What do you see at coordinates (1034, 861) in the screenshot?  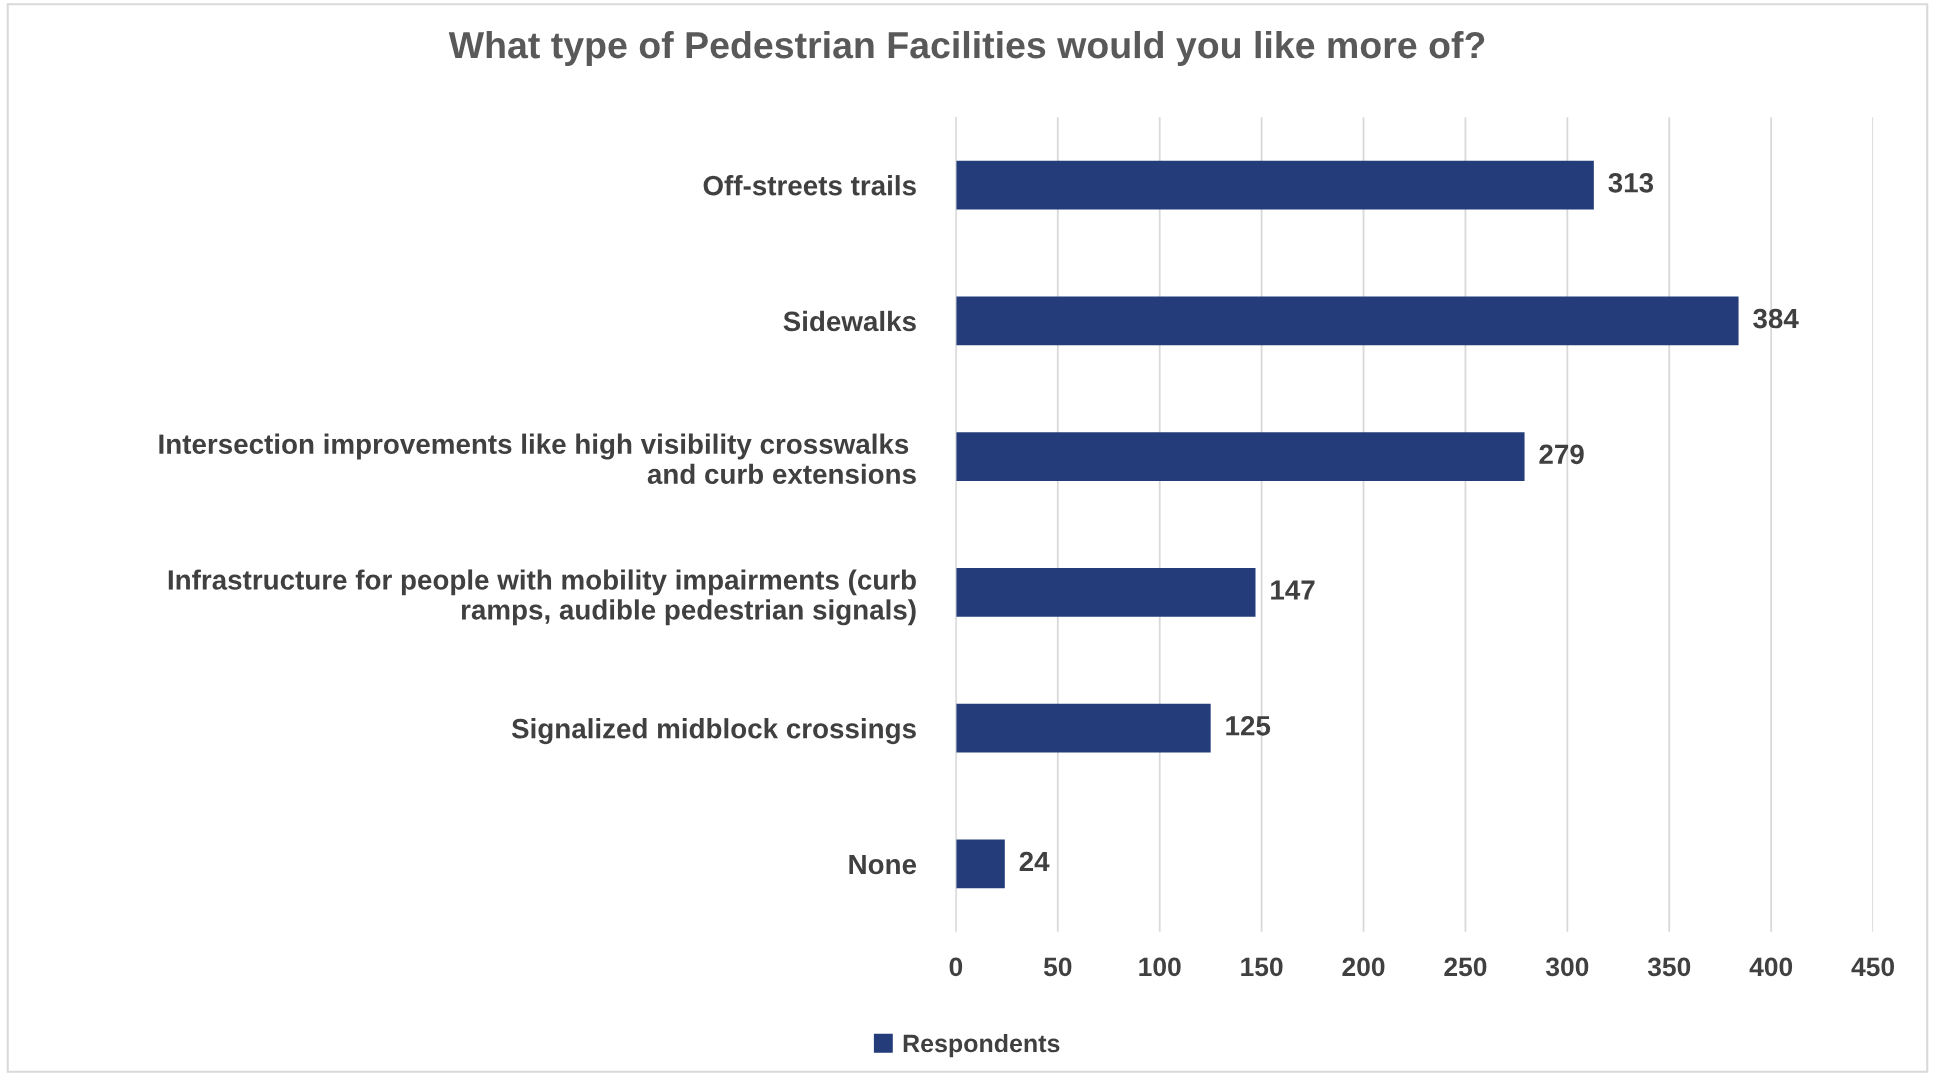 I see `data-label: 24` at bounding box center [1034, 861].